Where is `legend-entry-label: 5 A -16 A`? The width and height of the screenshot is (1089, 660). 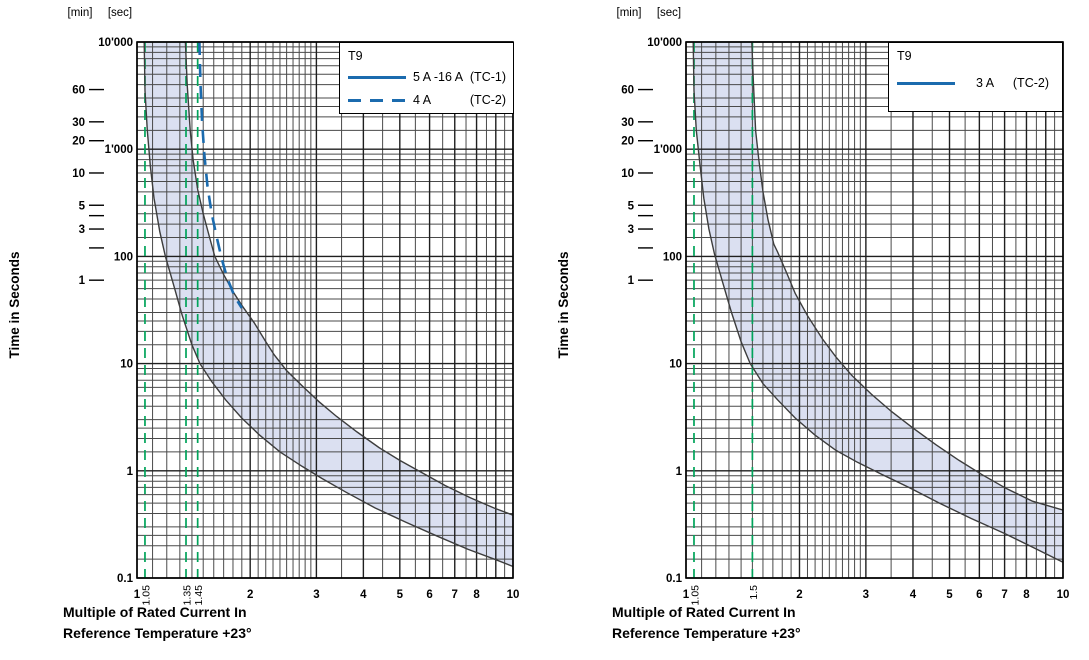
legend-entry-label: 5 A -16 A is located at coordinates (438, 77).